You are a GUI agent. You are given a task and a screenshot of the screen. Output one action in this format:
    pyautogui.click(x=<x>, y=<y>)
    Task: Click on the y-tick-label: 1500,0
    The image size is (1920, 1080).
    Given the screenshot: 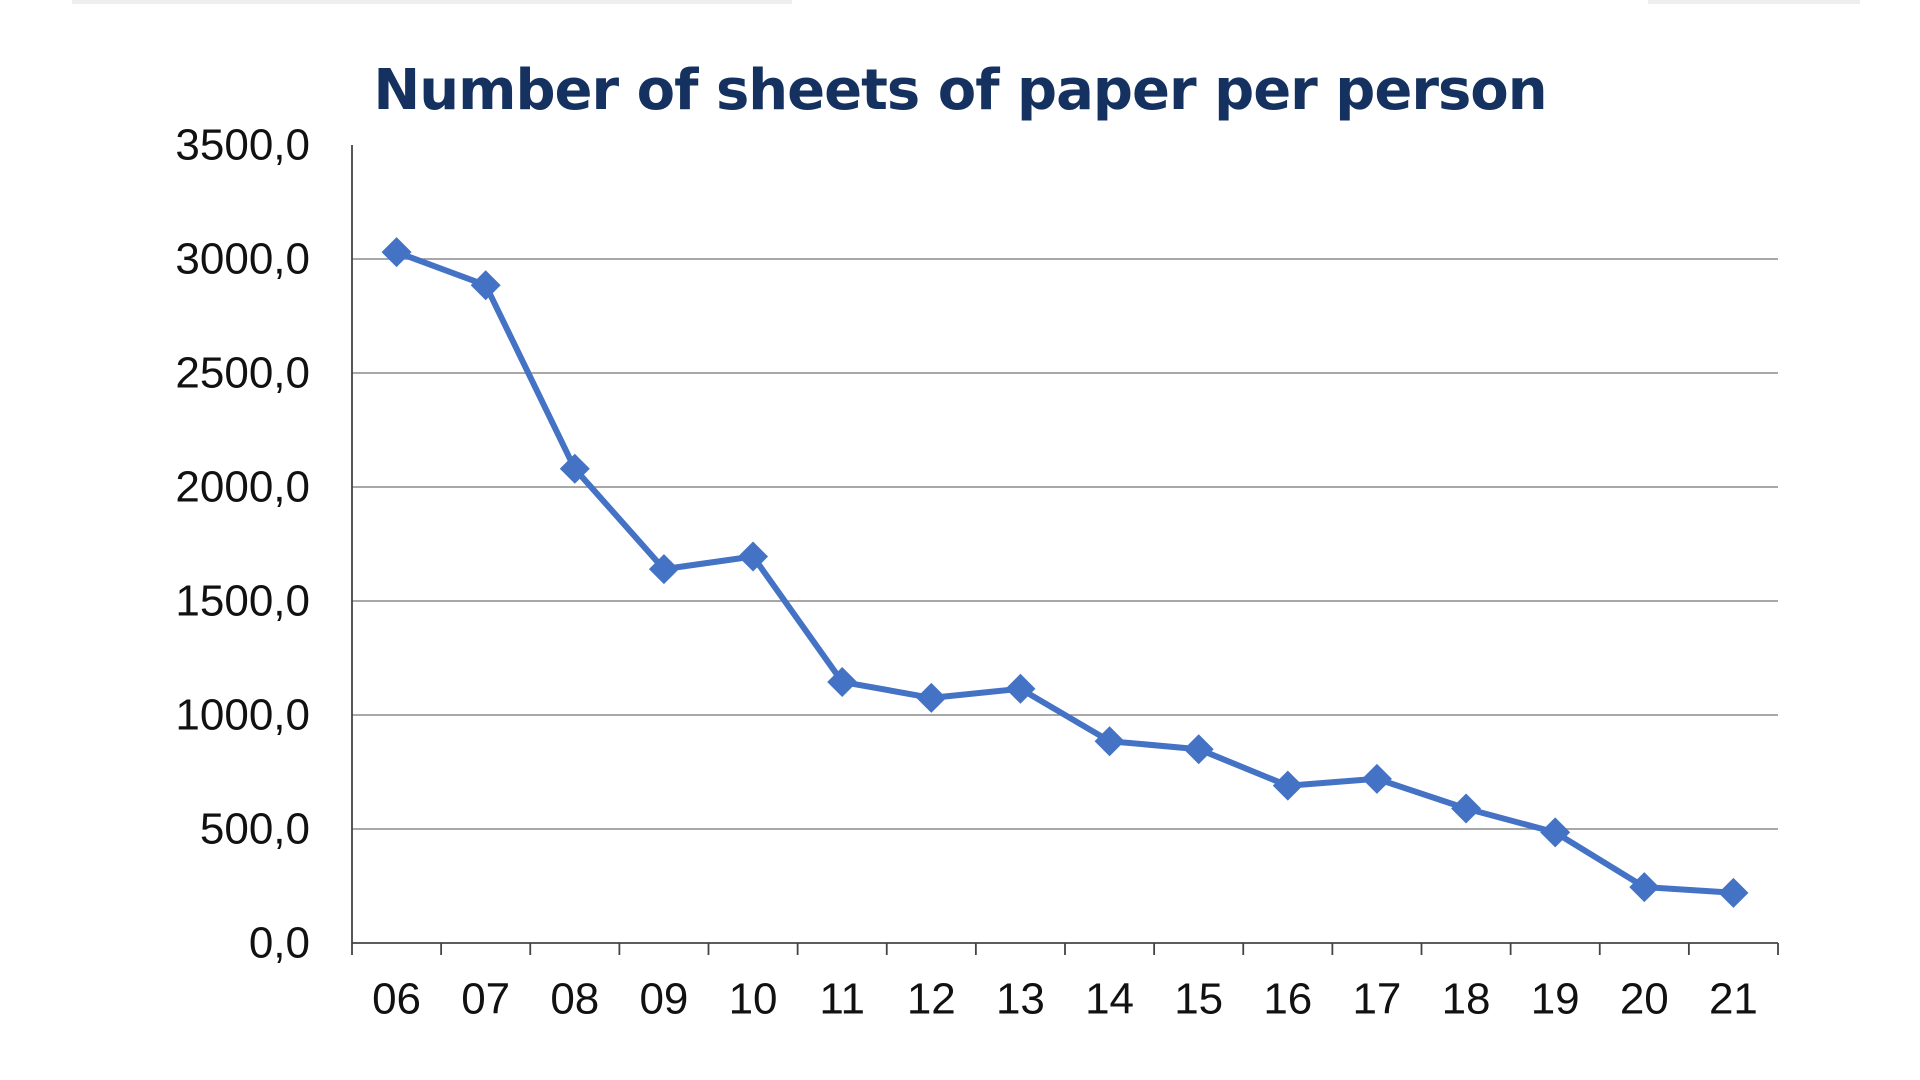 What is the action you would take?
    pyautogui.click(x=242, y=601)
    